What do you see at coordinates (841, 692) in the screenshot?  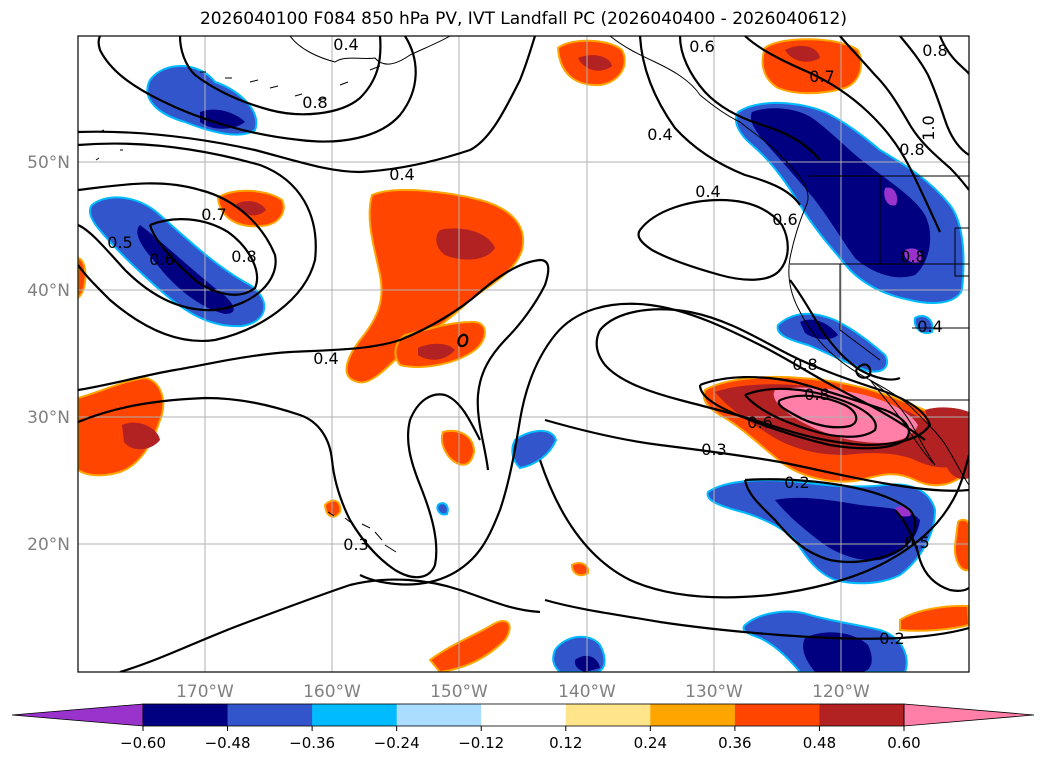 I see `lon-label: 120°W` at bounding box center [841, 692].